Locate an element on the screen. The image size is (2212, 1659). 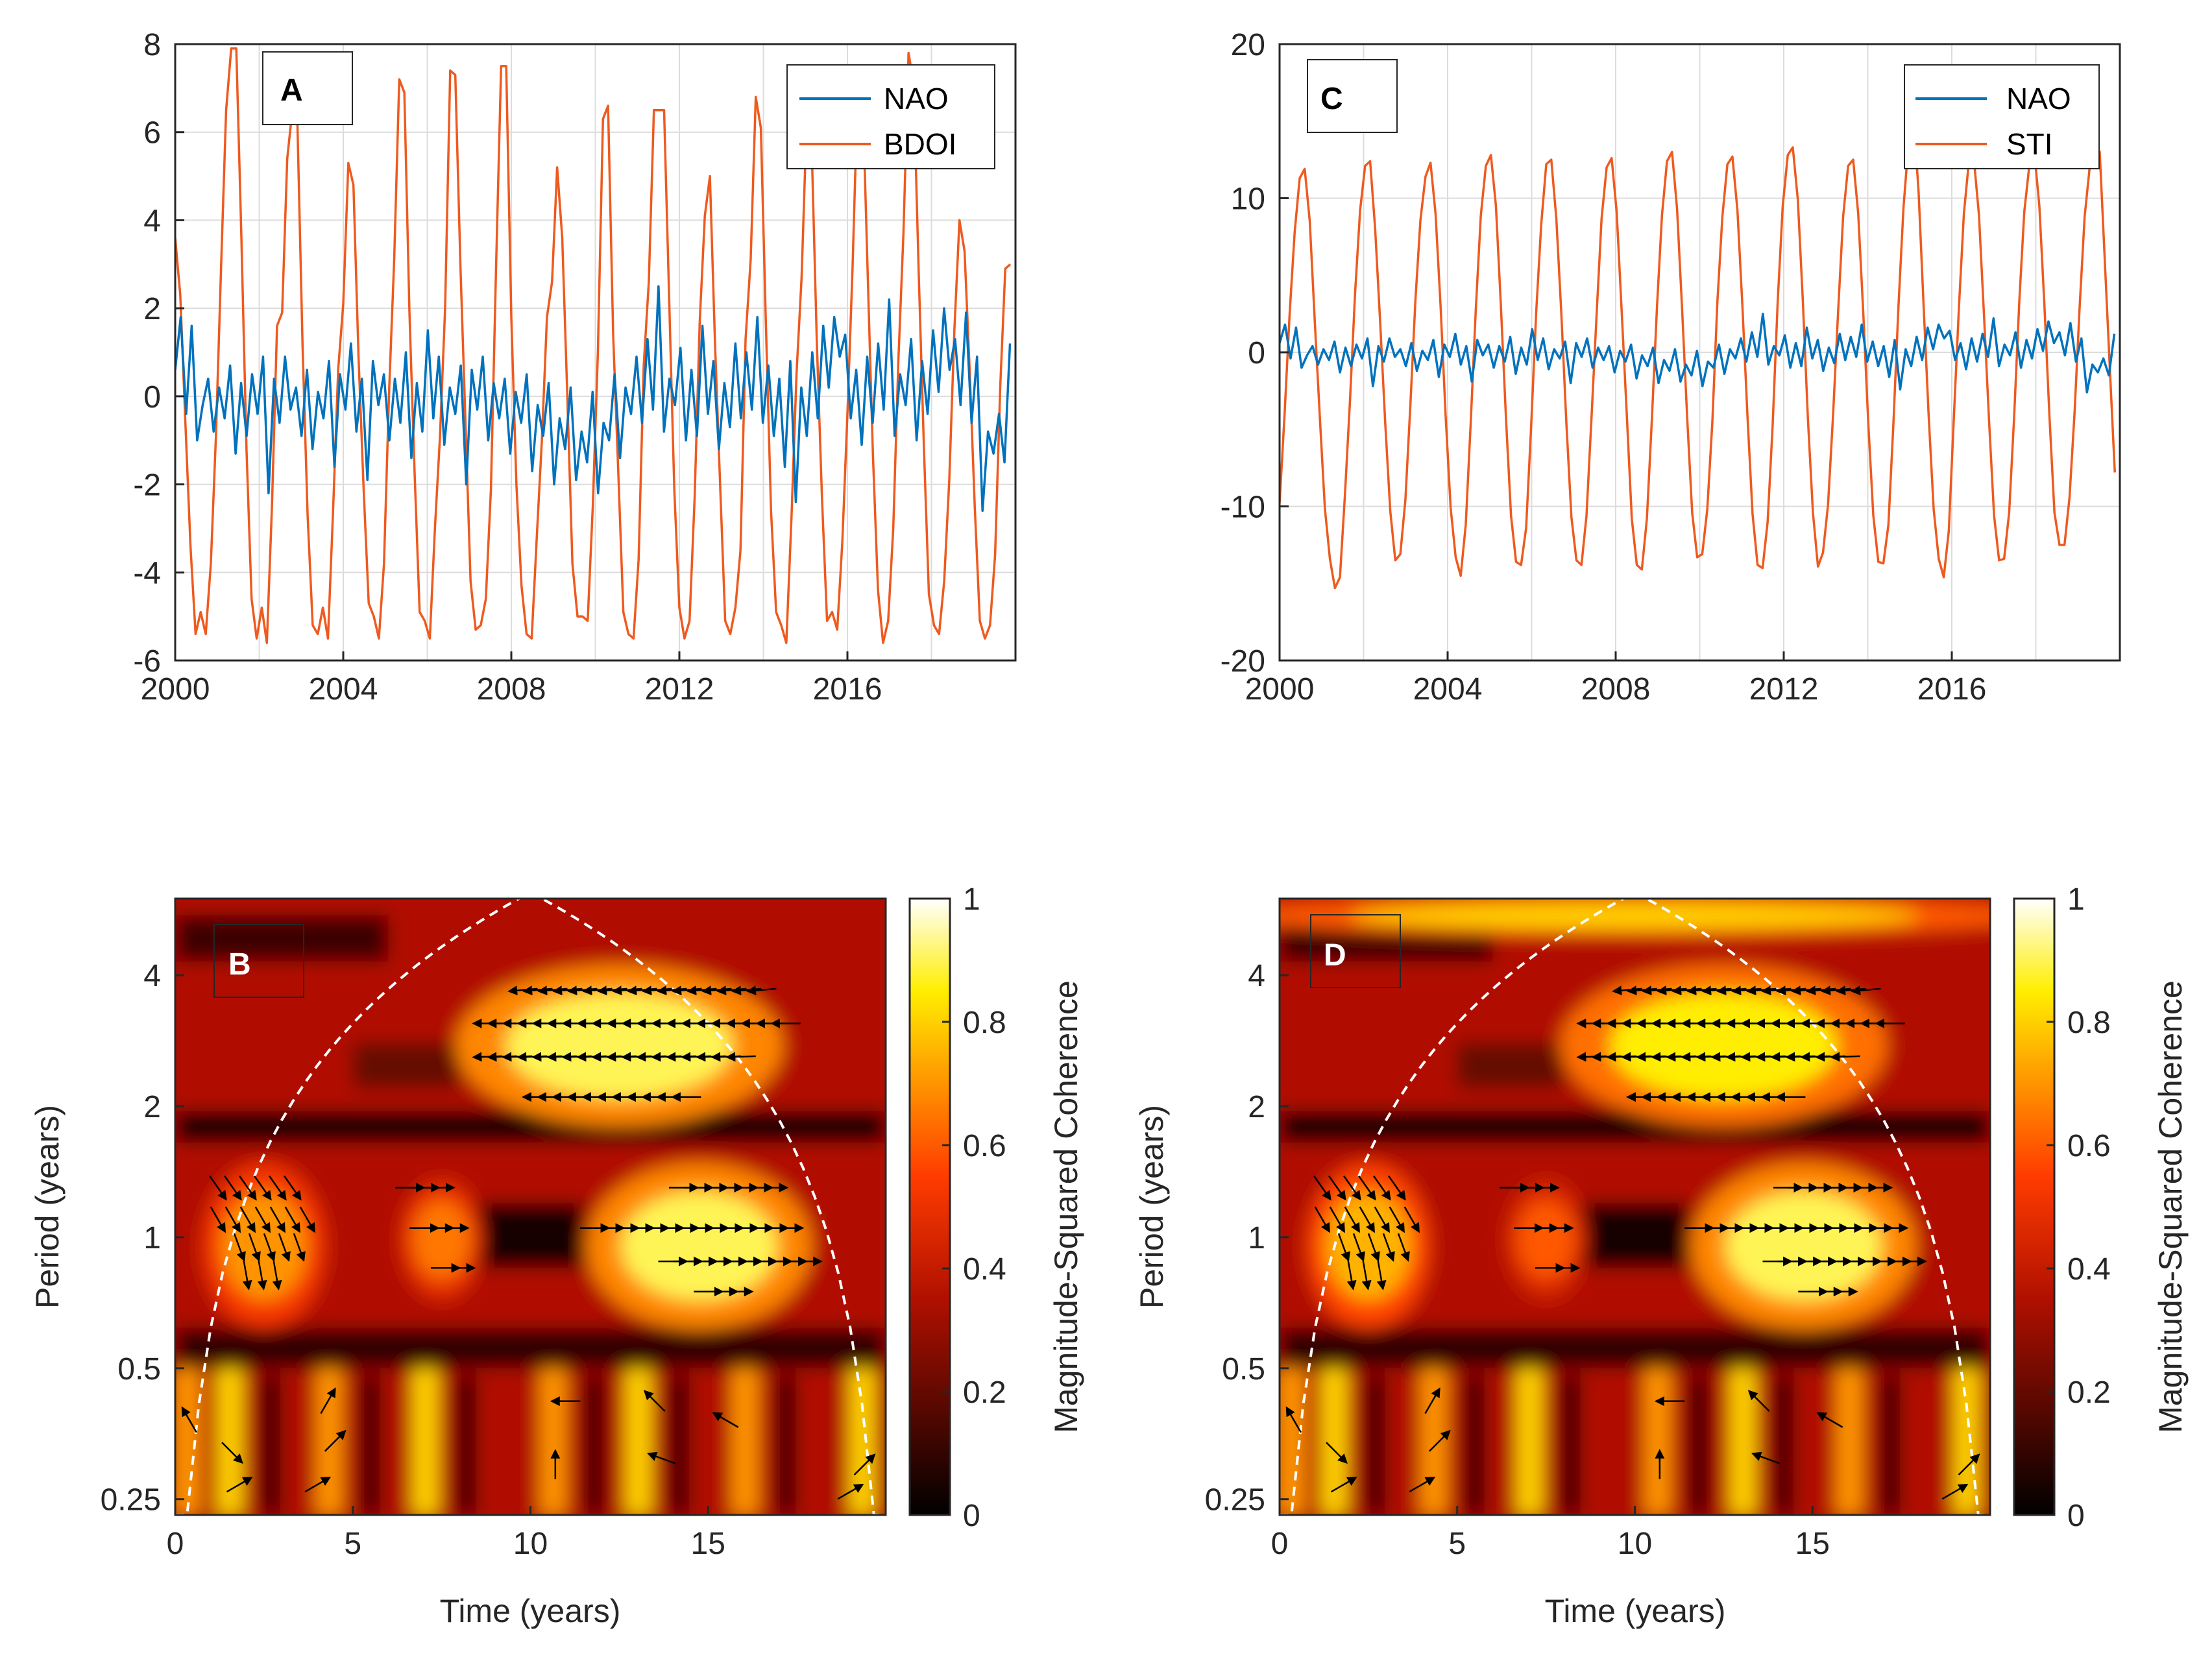
panel-d-cone-of-influence is located at coordinates (1635, 1207).